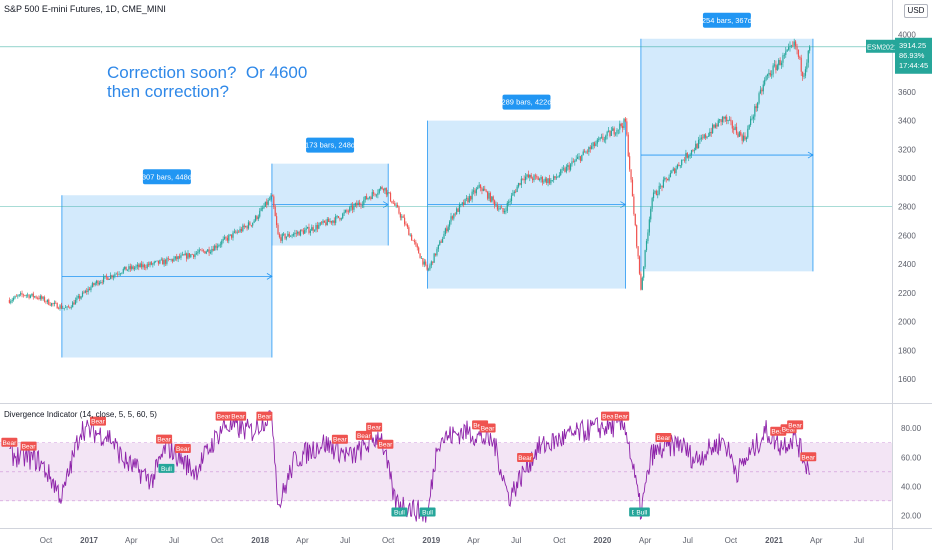 The height and width of the screenshot is (550, 932). Describe the element at coordinates (907, 322) in the screenshot. I see `price-tick-label: 2000` at that location.